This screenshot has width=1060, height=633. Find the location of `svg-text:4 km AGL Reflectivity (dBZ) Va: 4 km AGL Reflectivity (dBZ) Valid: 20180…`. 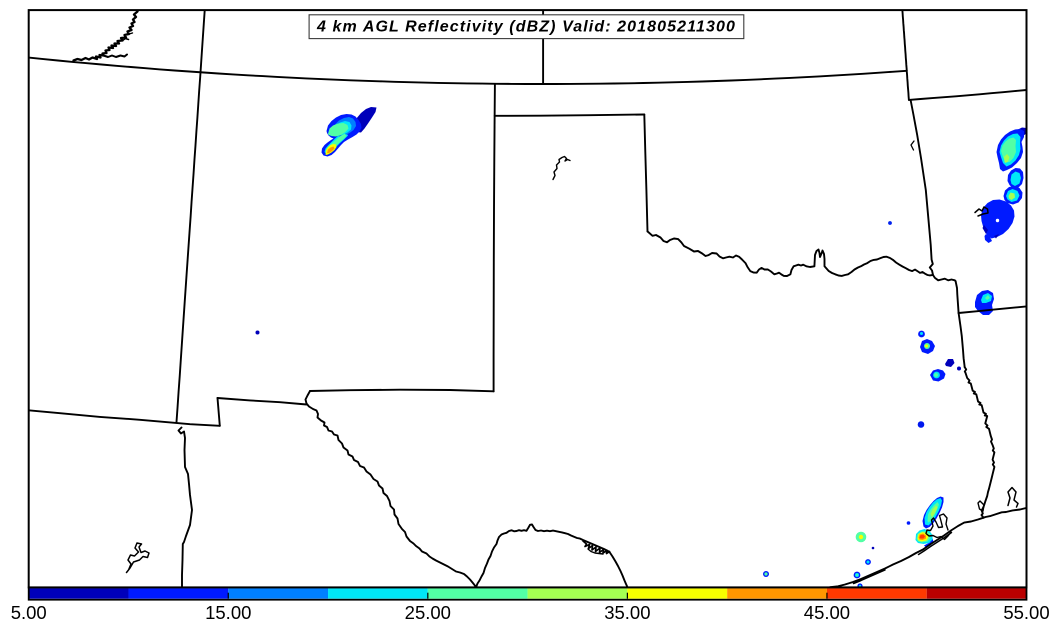

svg-text:4 km AGL Reflectivity (dBZ) Va: 4 km AGL Reflectivity (dBZ) Valid: 20180… is located at coordinates (526, 26).